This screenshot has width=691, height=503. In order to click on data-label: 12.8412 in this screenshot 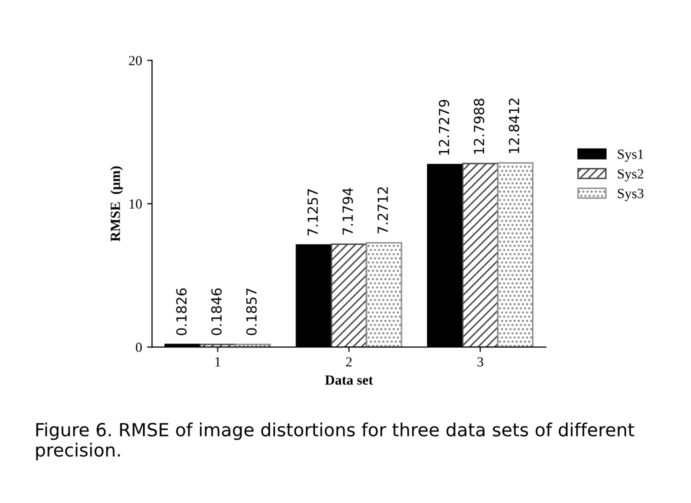, I will do `click(514, 126)`.